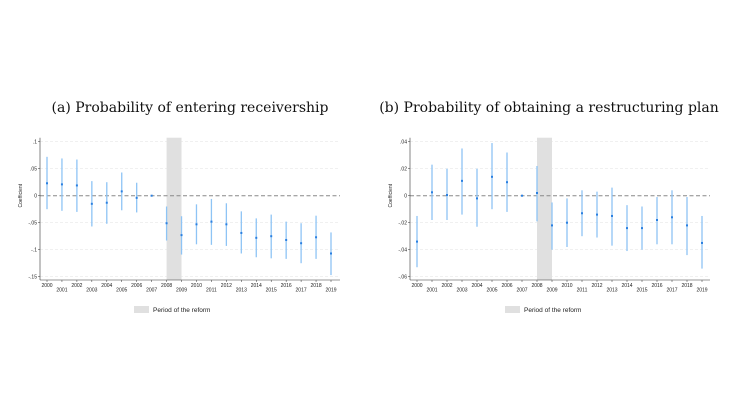 The width and height of the screenshot is (730, 410). I want to click on panel-b-x-tick-label: 2007, so click(521, 291).